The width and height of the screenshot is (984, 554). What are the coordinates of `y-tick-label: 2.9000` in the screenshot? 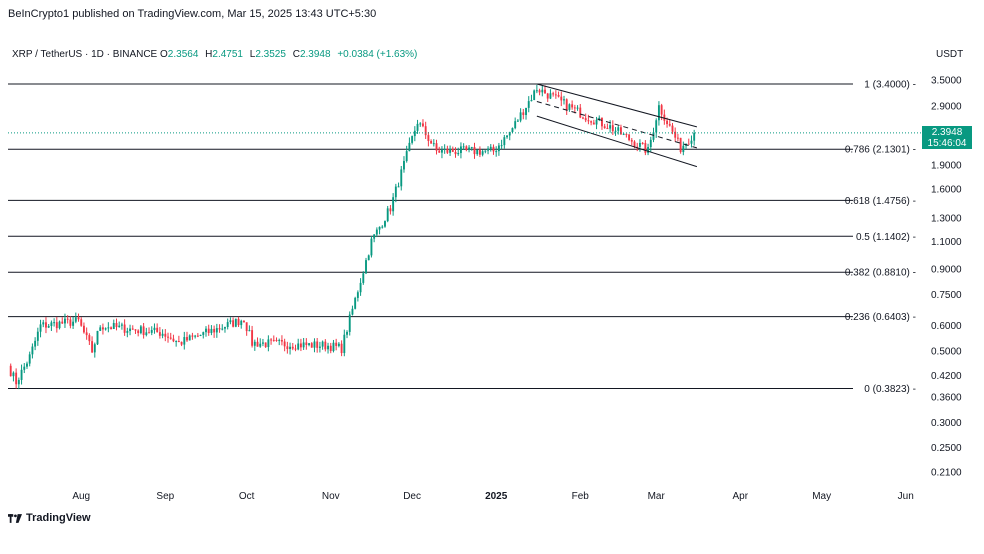 It's located at (946, 107).